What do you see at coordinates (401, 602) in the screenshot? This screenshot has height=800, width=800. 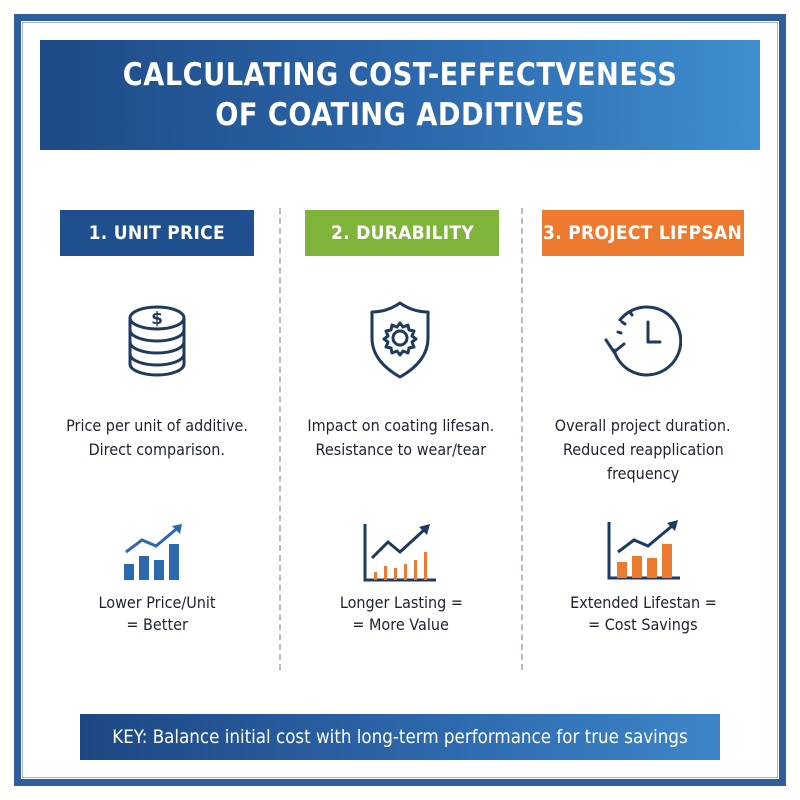 I see `result-line: Longer Lasting =` at bounding box center [401, 602].